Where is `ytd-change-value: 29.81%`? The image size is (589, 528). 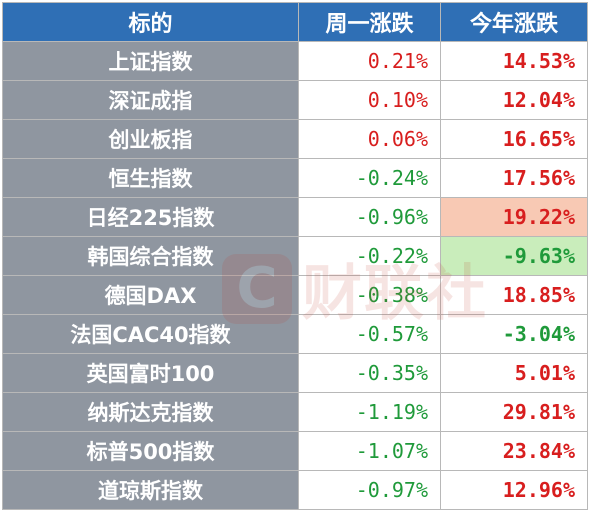 ytd-change-value: 29.81% is located at coordinates (514, 412).